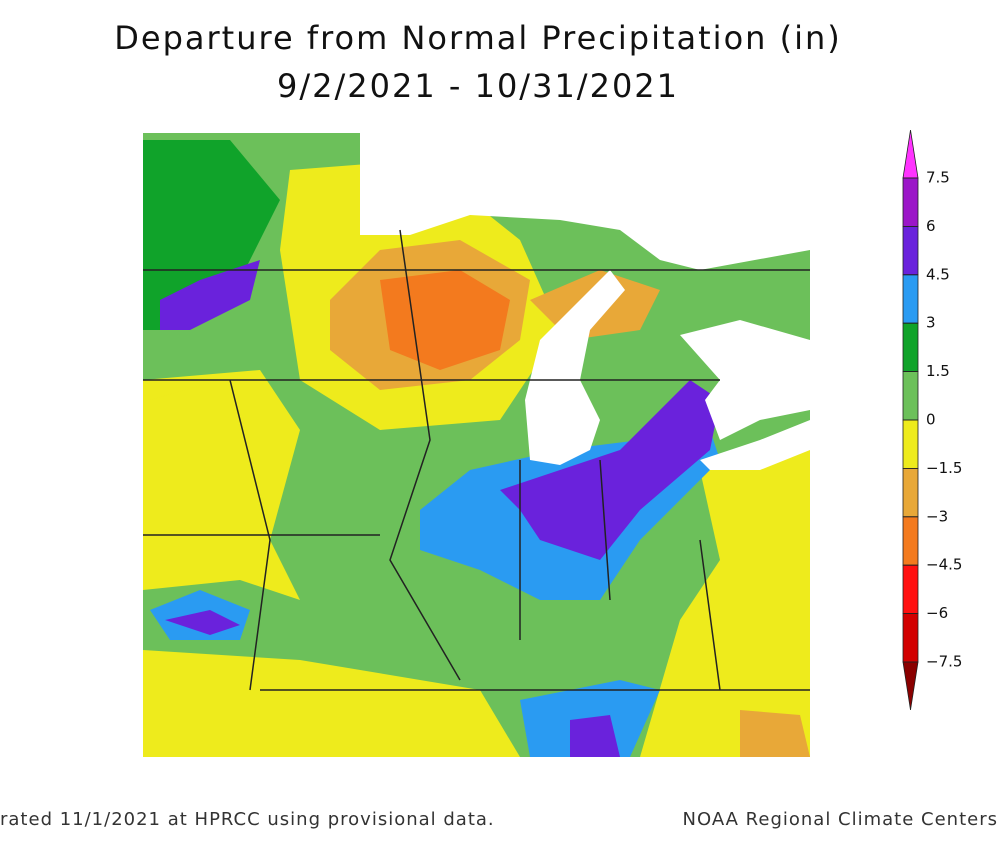  Describe the element at coordinates (477, 38) in the screenshot. I see `map-title: Departure from Normal Precipitation (in)` at that location.